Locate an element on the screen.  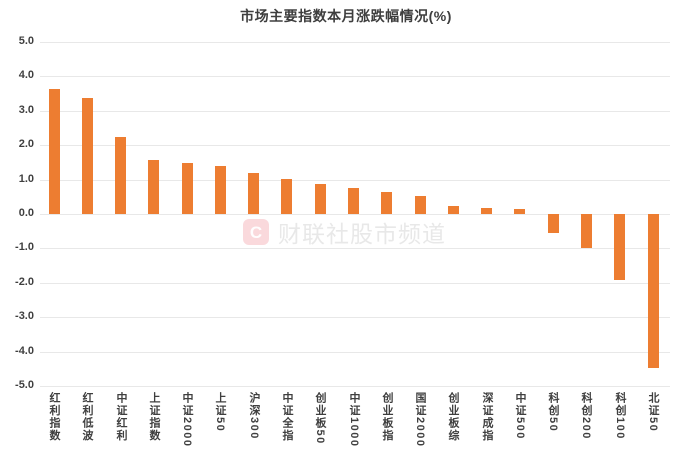
x-axis-label: 中证1000 is located at coordinates (354, 420).